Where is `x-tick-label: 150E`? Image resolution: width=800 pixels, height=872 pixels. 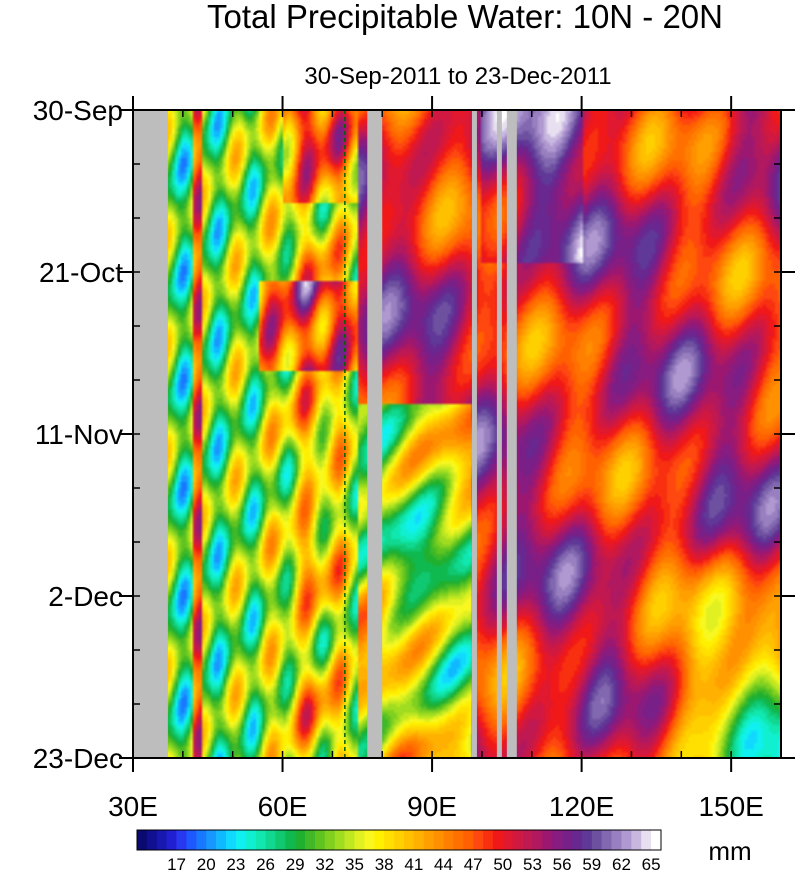
x-tick-label: 150E is located at coordinates (730, 806).